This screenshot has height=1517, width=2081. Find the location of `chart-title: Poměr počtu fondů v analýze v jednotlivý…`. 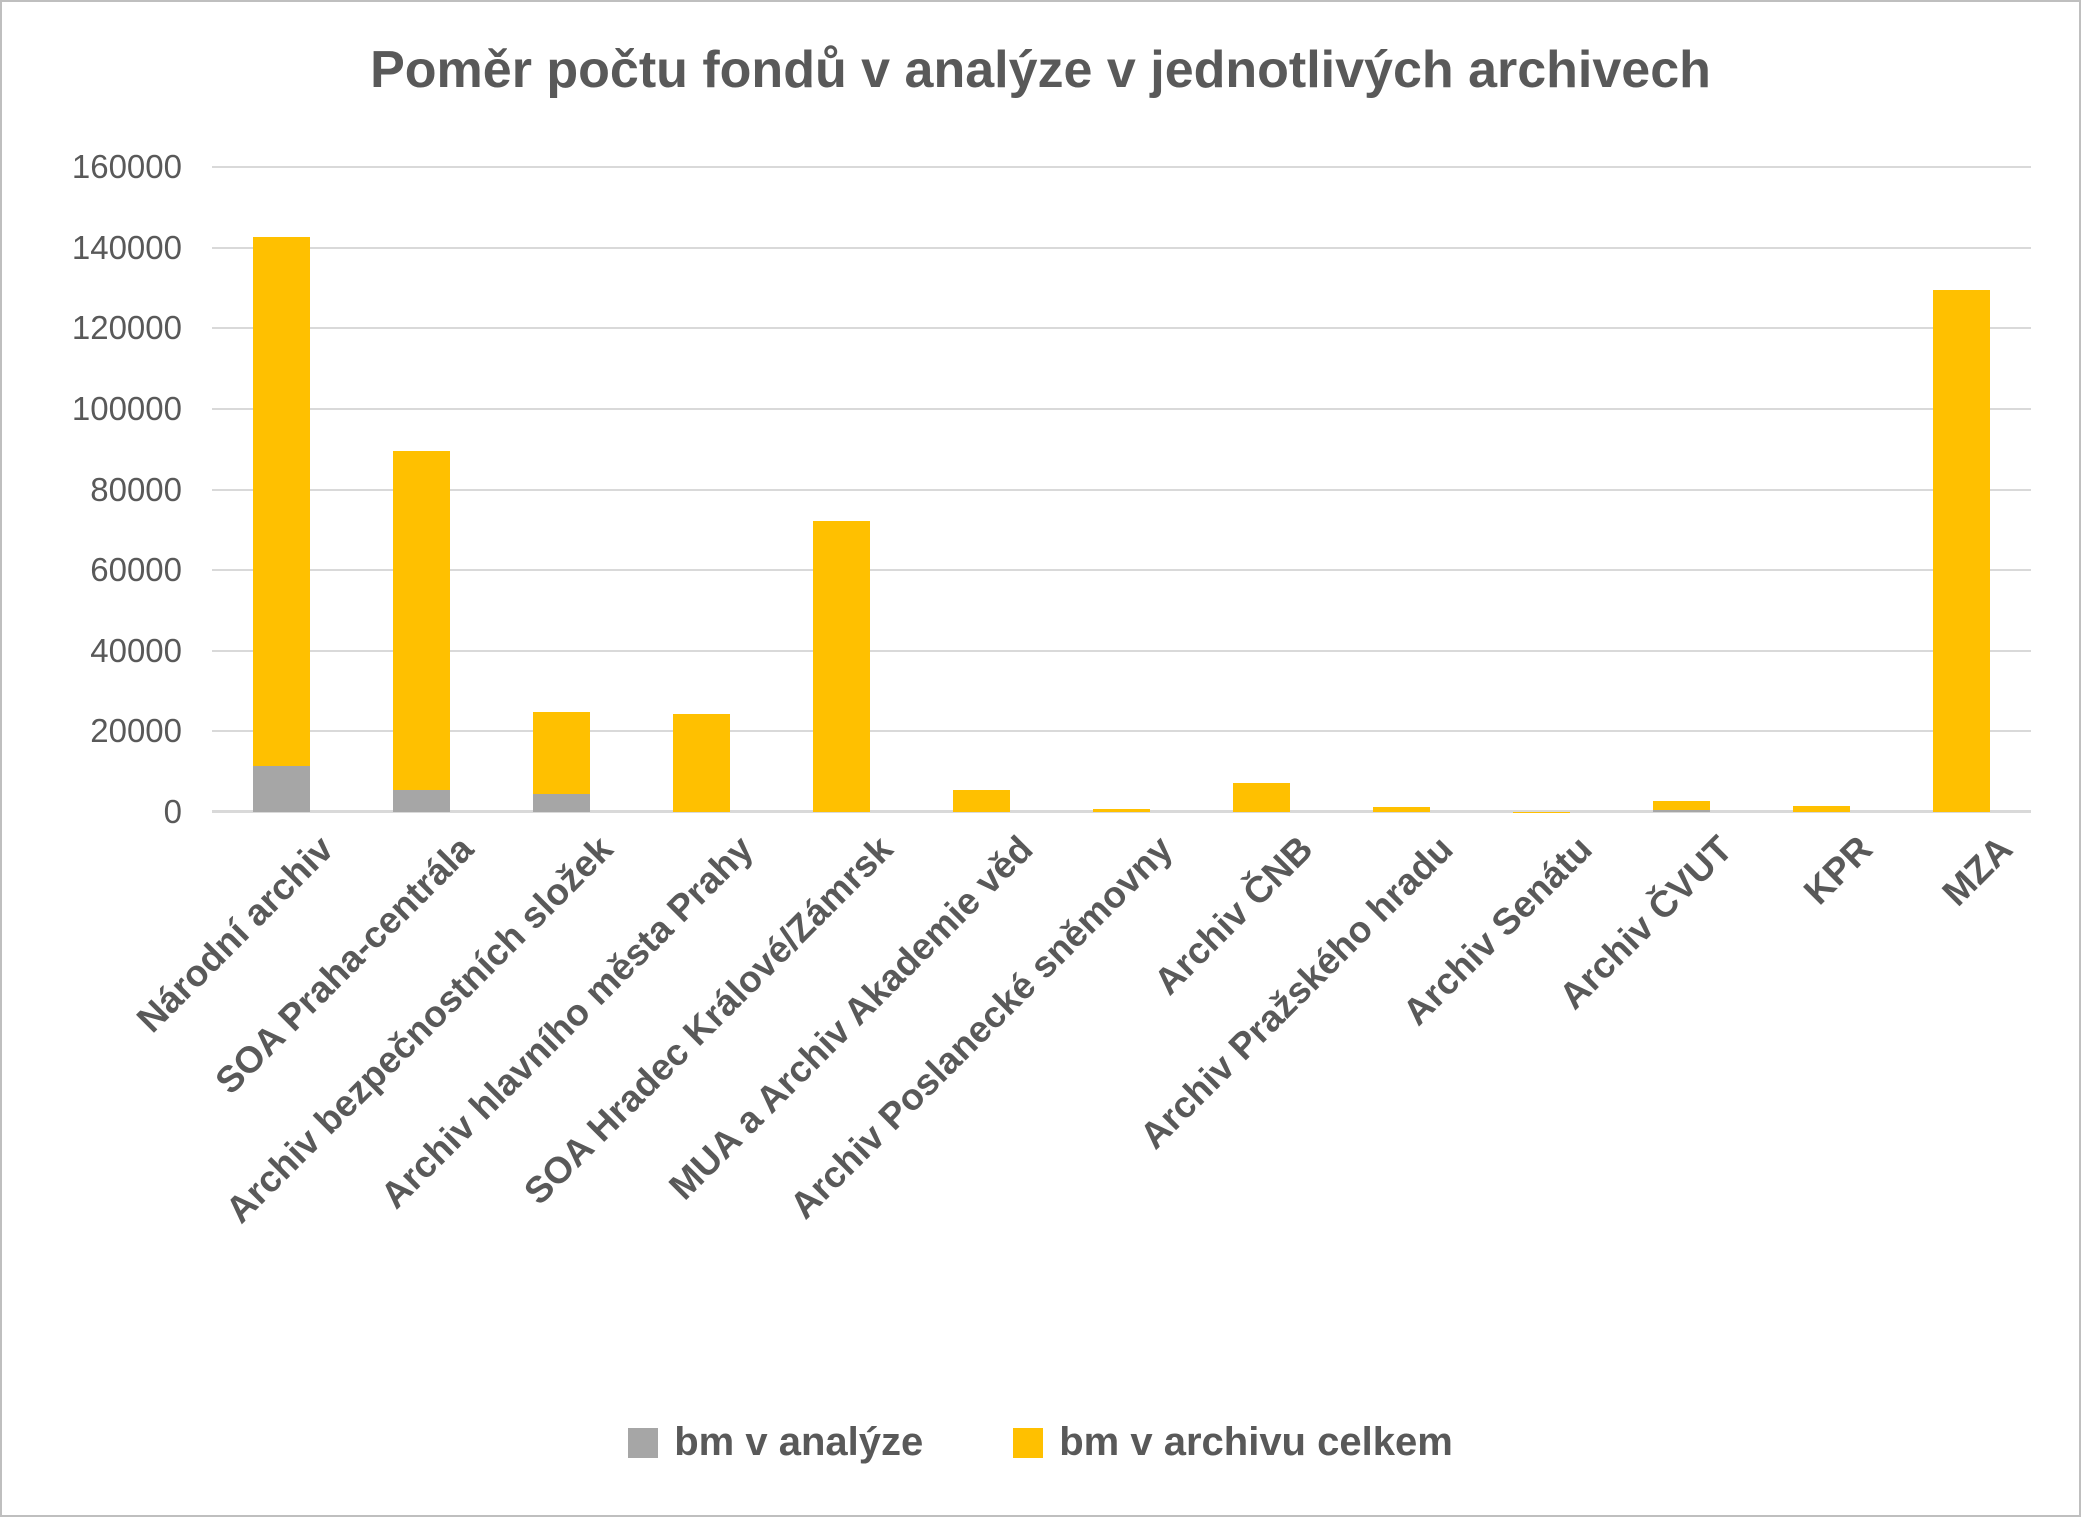

chart-title: Poměr počtu fondů v analýze v jednotlivý… is located at coordinates (1040, 70).